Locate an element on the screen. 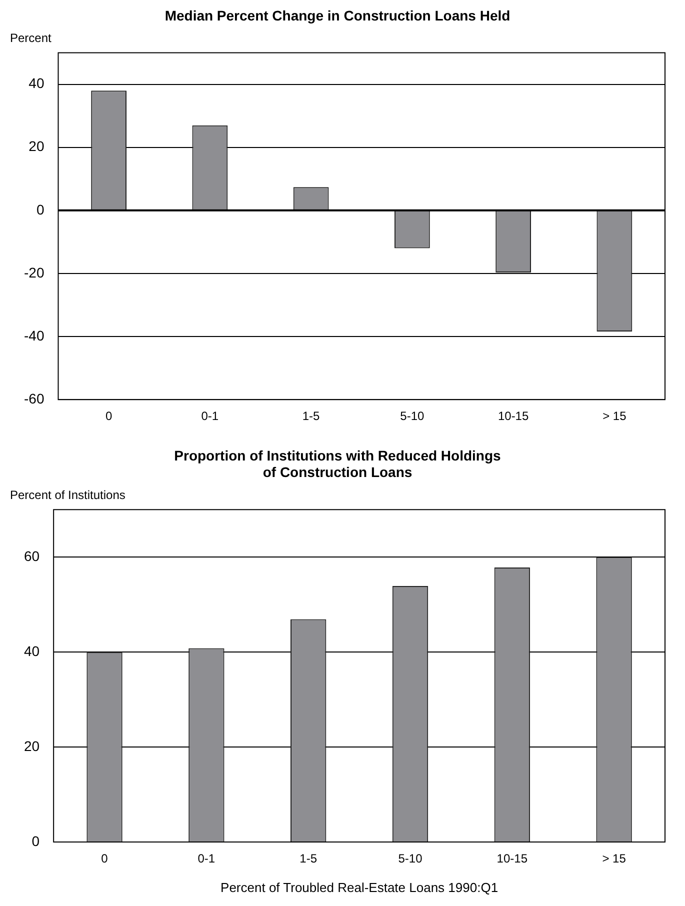  y-tick-label: -40 is located at coordinates (34, 335).